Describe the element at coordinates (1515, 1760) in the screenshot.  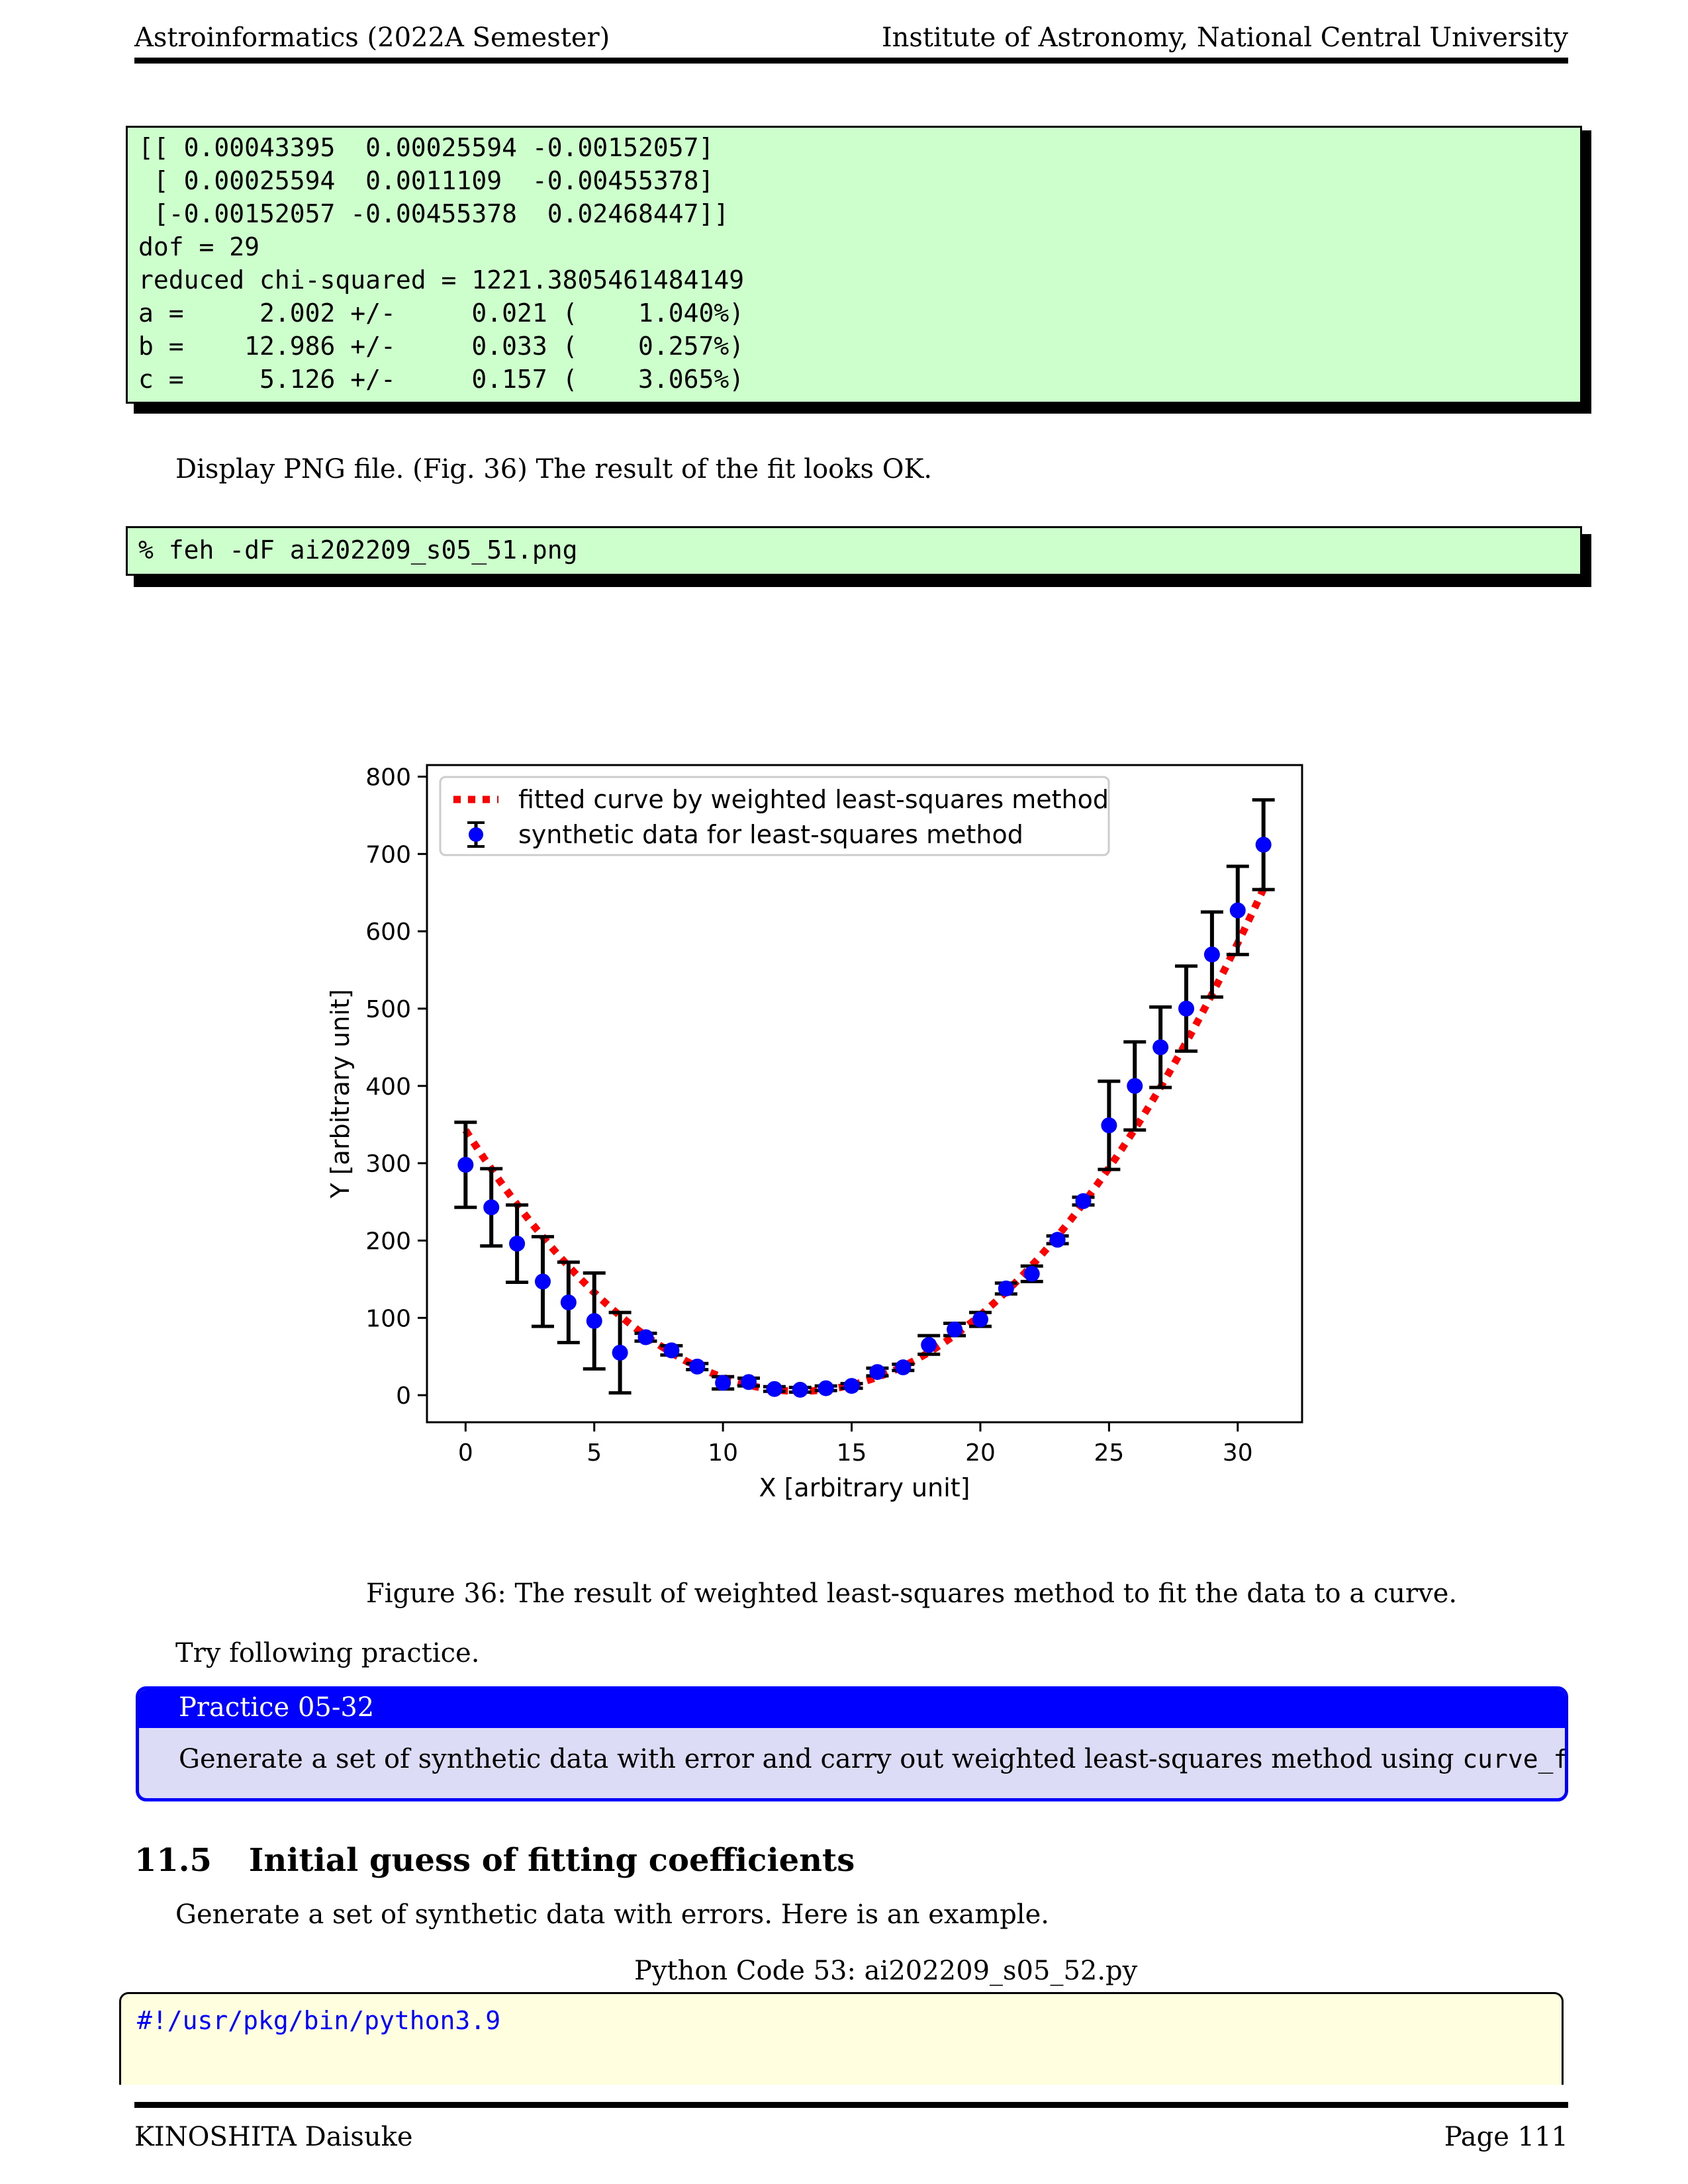
I see `practice-code: curve_fit` at that location.